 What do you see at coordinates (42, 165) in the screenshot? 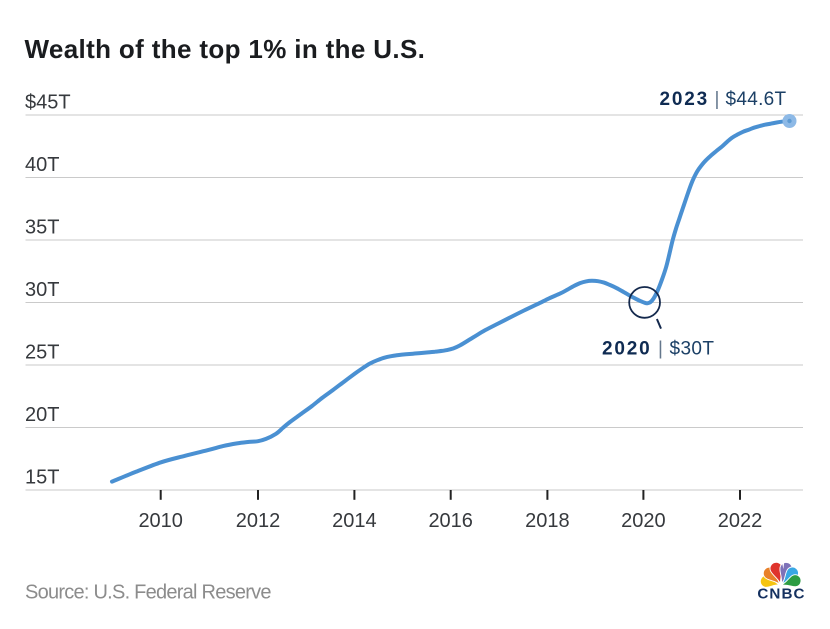
I see `svg-text: 40T` at bounding box center [42, 165].